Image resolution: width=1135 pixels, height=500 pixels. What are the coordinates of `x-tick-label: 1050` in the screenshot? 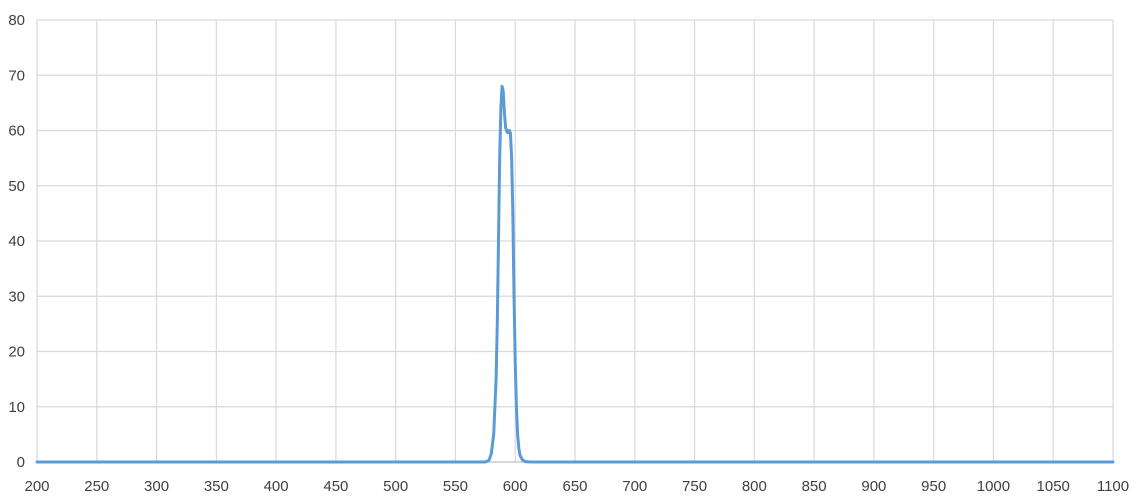 It's located at (1053, 486).